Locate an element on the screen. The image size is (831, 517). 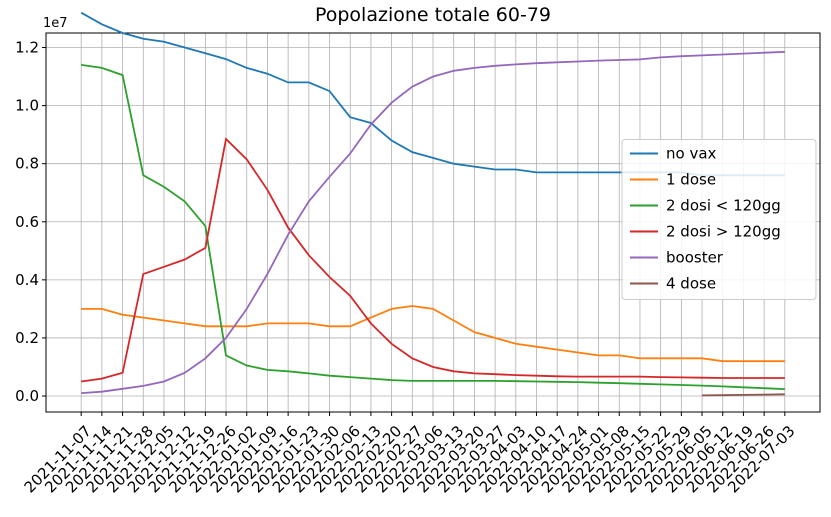
y-tick-label: 0.8 is located at coordinates (27, 164).